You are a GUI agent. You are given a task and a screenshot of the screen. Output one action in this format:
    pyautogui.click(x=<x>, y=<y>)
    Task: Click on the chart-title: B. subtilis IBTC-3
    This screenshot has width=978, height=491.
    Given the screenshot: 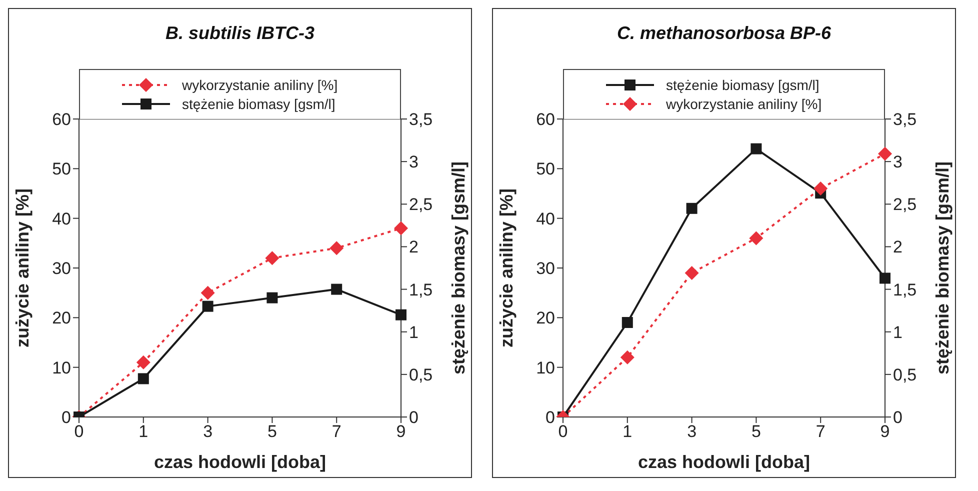 What is the action you would take?
    pyautogui.click(x=240, y=33)
    